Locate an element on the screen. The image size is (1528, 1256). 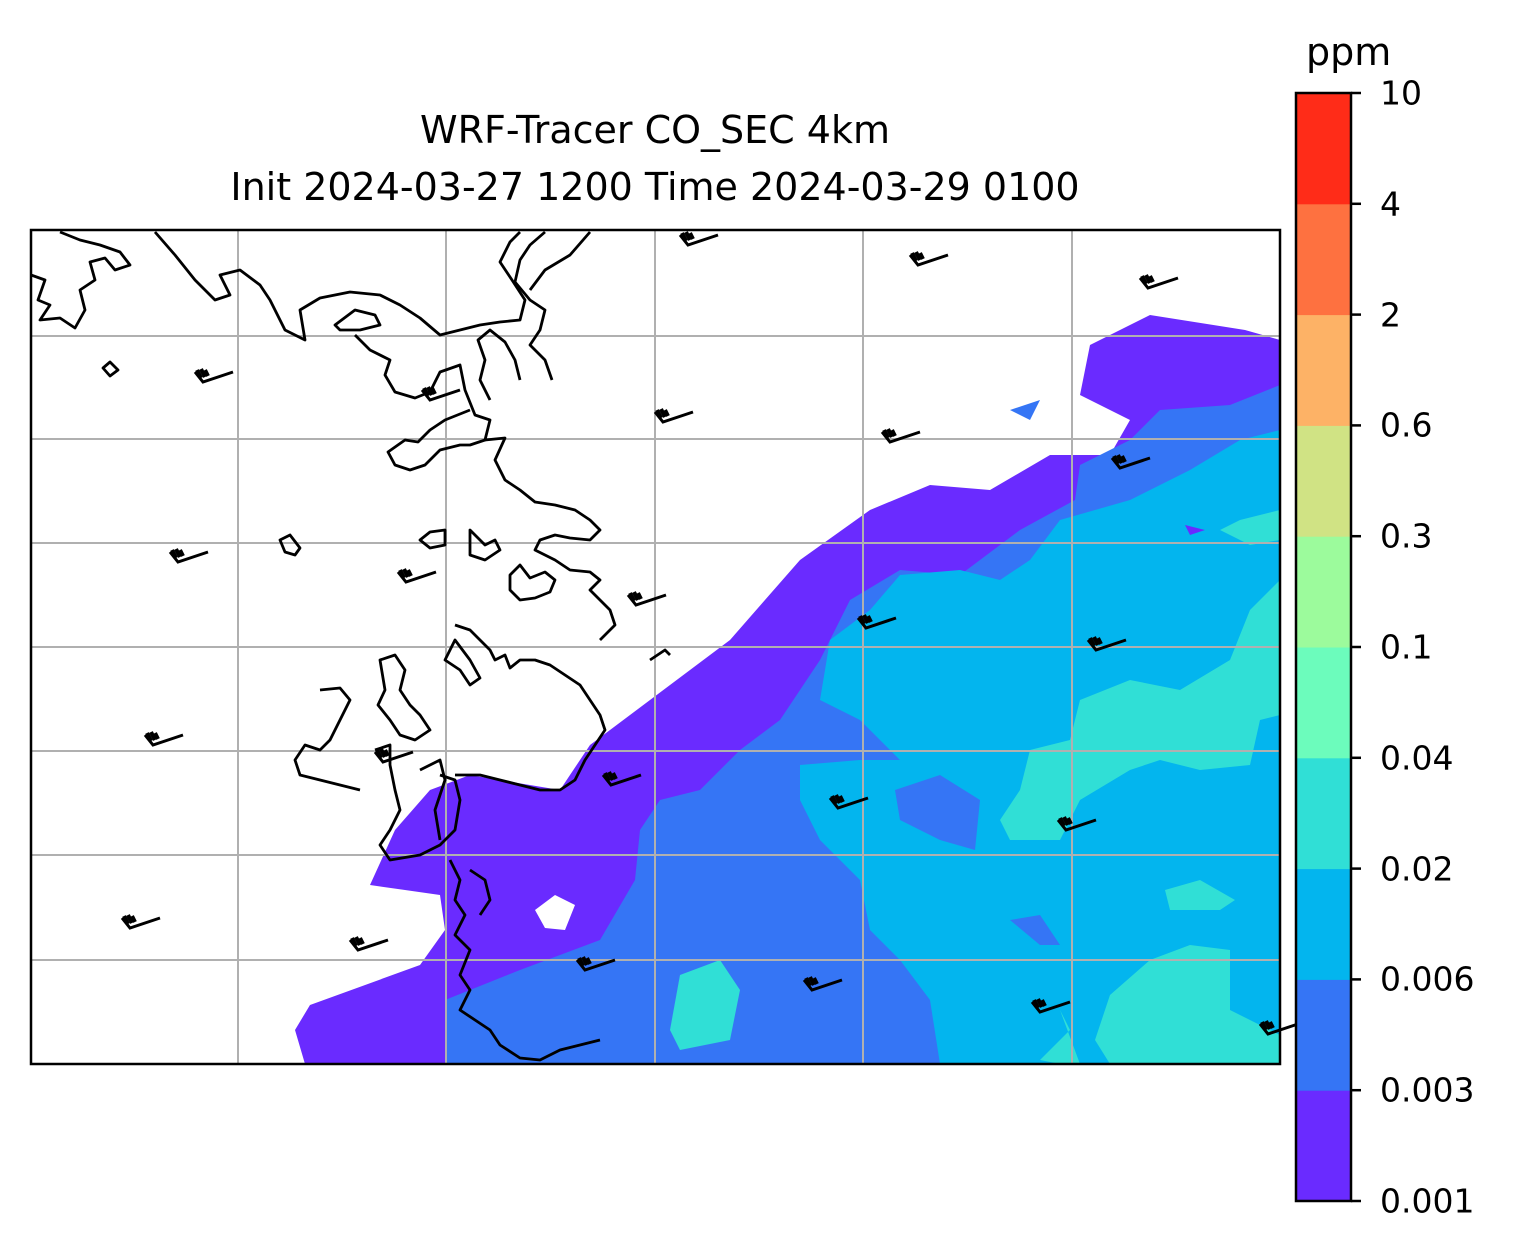
colorbar-tick-label: 10 is located at coordinates (1401, 93).